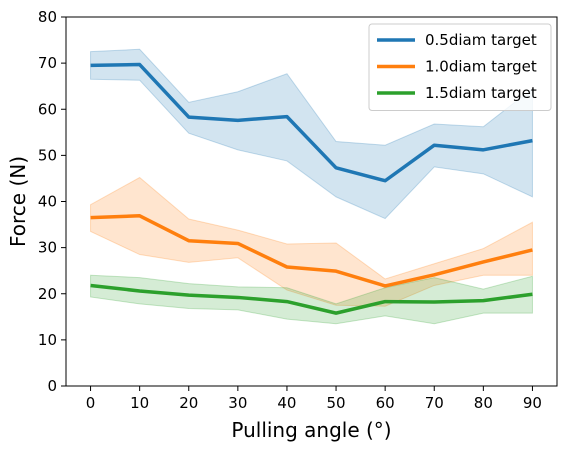  What do you see at coordinates (18, 201) in the screenshot?
I see `y-axis-label: Force (N)` at bounding box center [18, 201].